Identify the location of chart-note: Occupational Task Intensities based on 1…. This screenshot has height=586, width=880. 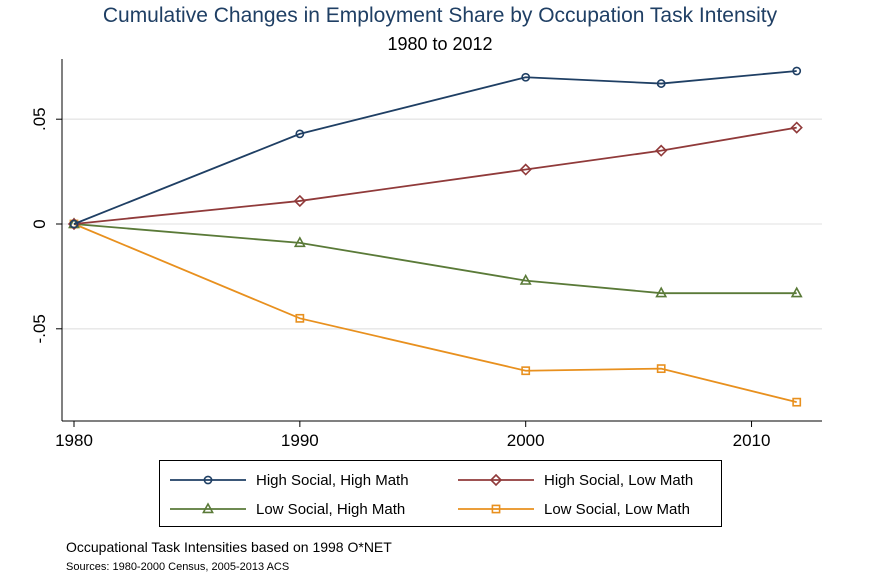
(229, 547).